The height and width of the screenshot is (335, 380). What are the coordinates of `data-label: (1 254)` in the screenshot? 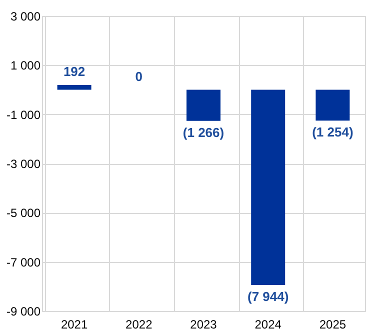 It's located at (333, 132).